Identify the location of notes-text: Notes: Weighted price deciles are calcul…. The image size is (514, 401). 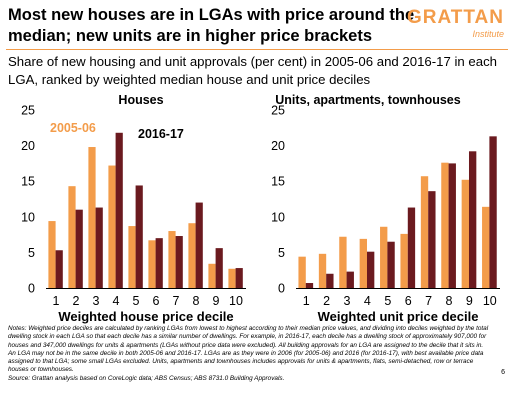
(248, 349).